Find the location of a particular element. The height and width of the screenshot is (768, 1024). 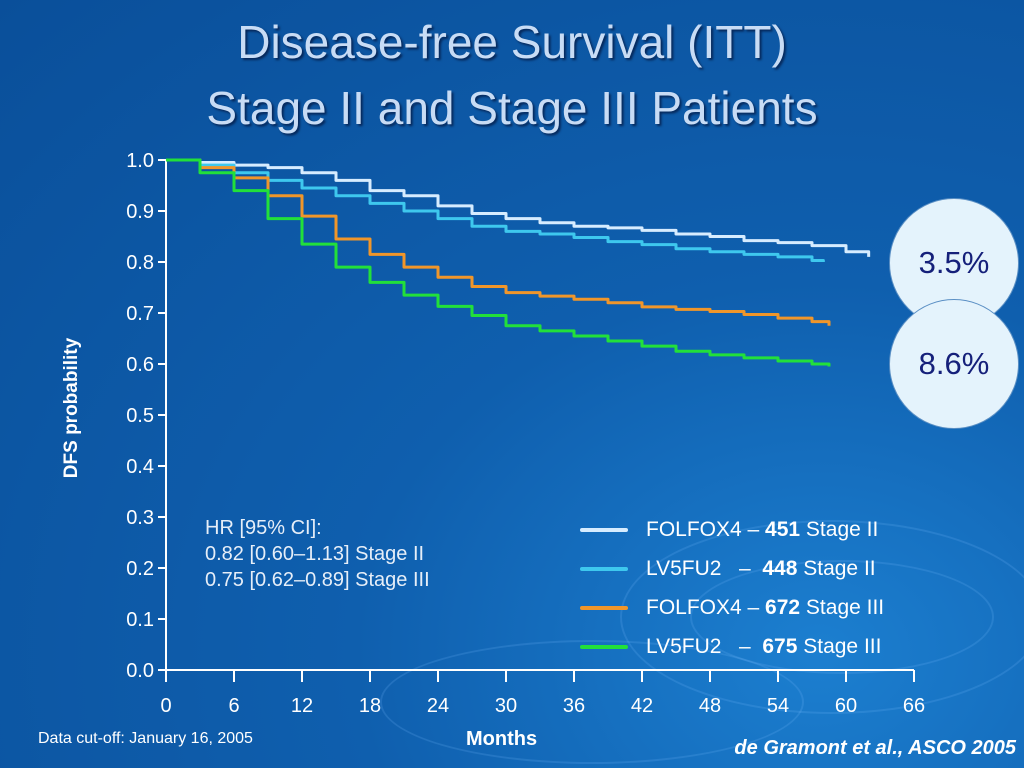

legend-count: 448 is located at coordinates (780, 568).